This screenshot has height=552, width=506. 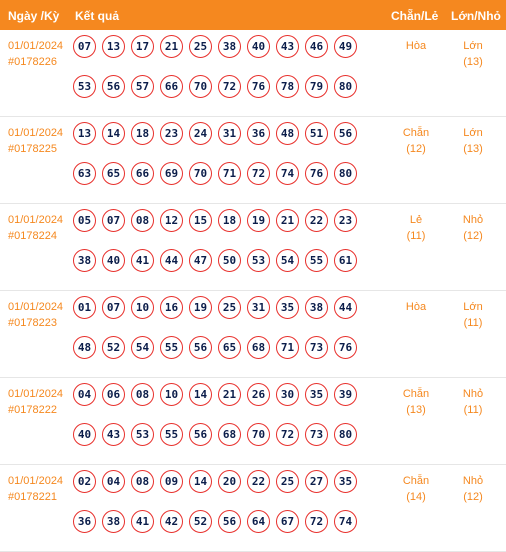 I want to click on number-ball: 09, so click(x=171, y=481).